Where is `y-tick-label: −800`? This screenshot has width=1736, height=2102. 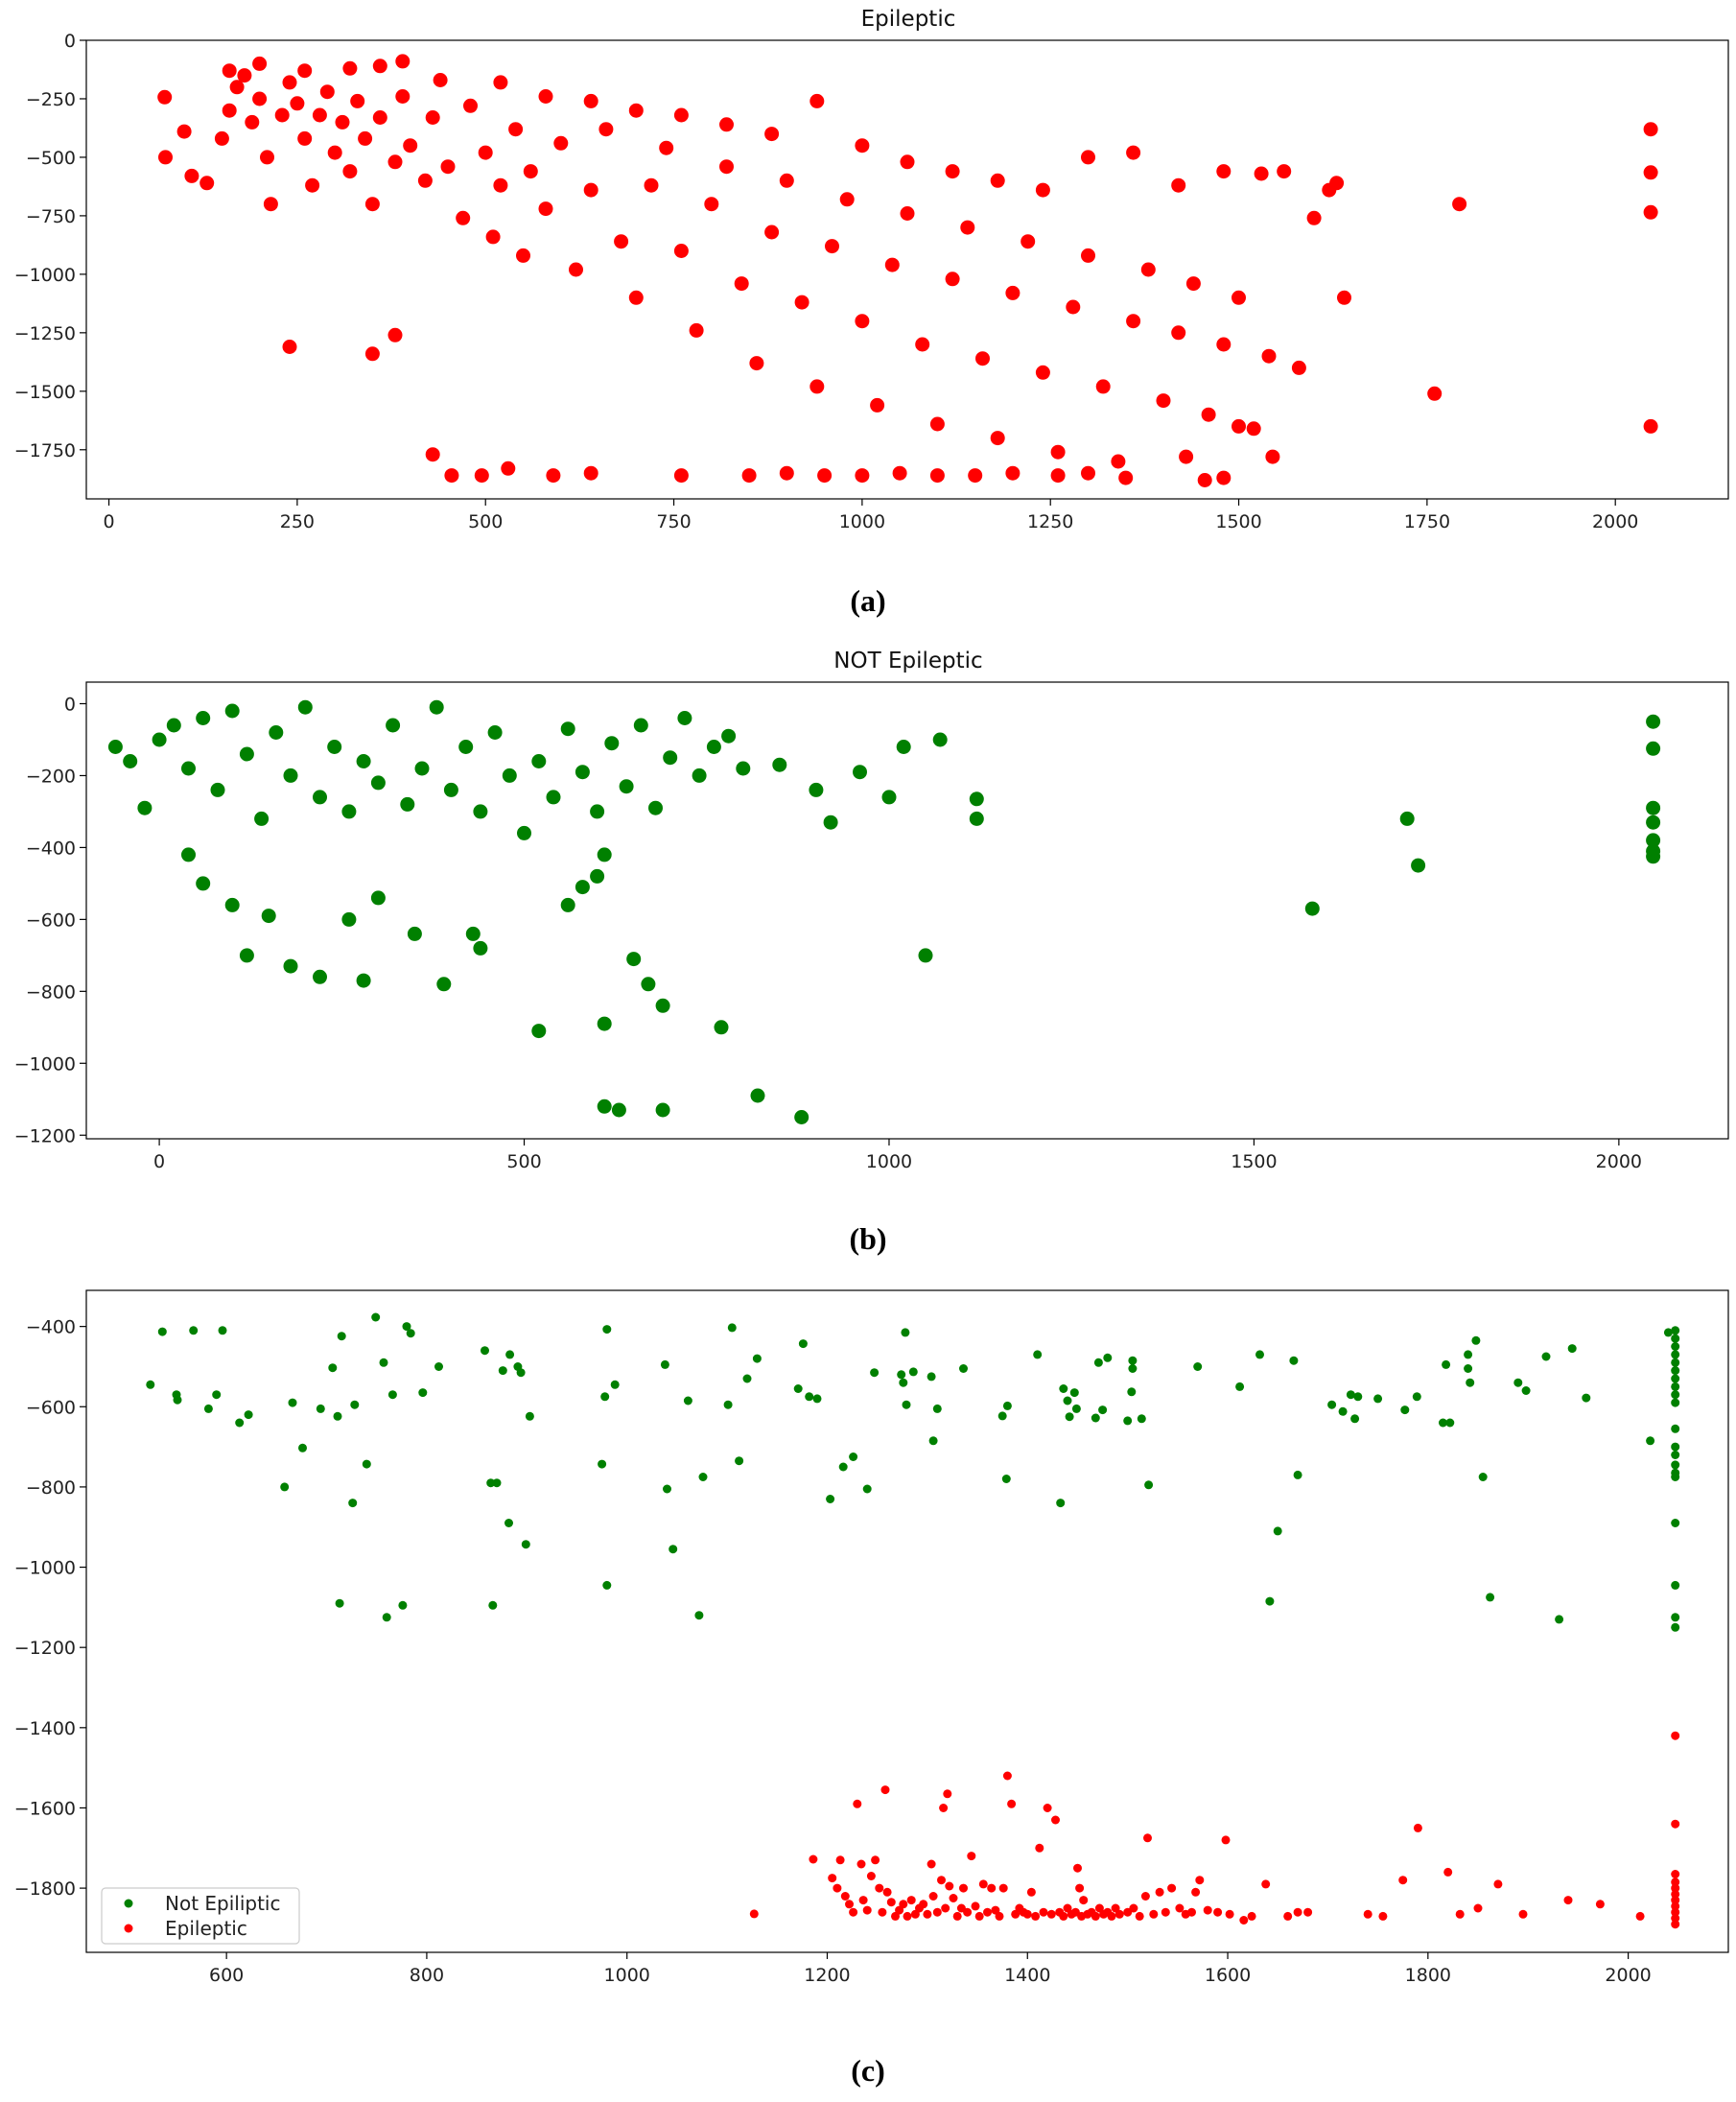 y-tick-label: −800 is located at coordinates (51, 992).